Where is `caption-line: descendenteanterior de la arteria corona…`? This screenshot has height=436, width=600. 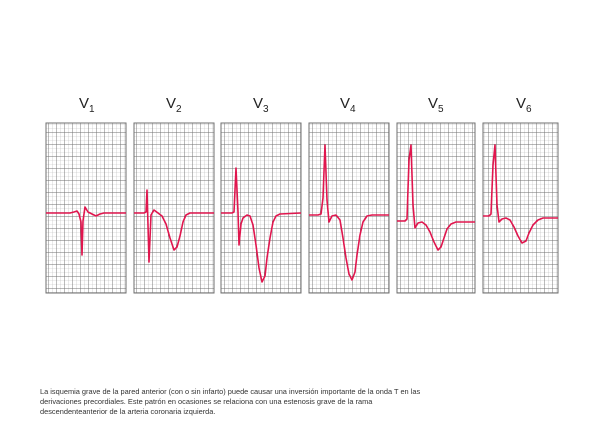 caption-line: descendenteanterior de la arteria corona… is located at coordinates (128, 411).